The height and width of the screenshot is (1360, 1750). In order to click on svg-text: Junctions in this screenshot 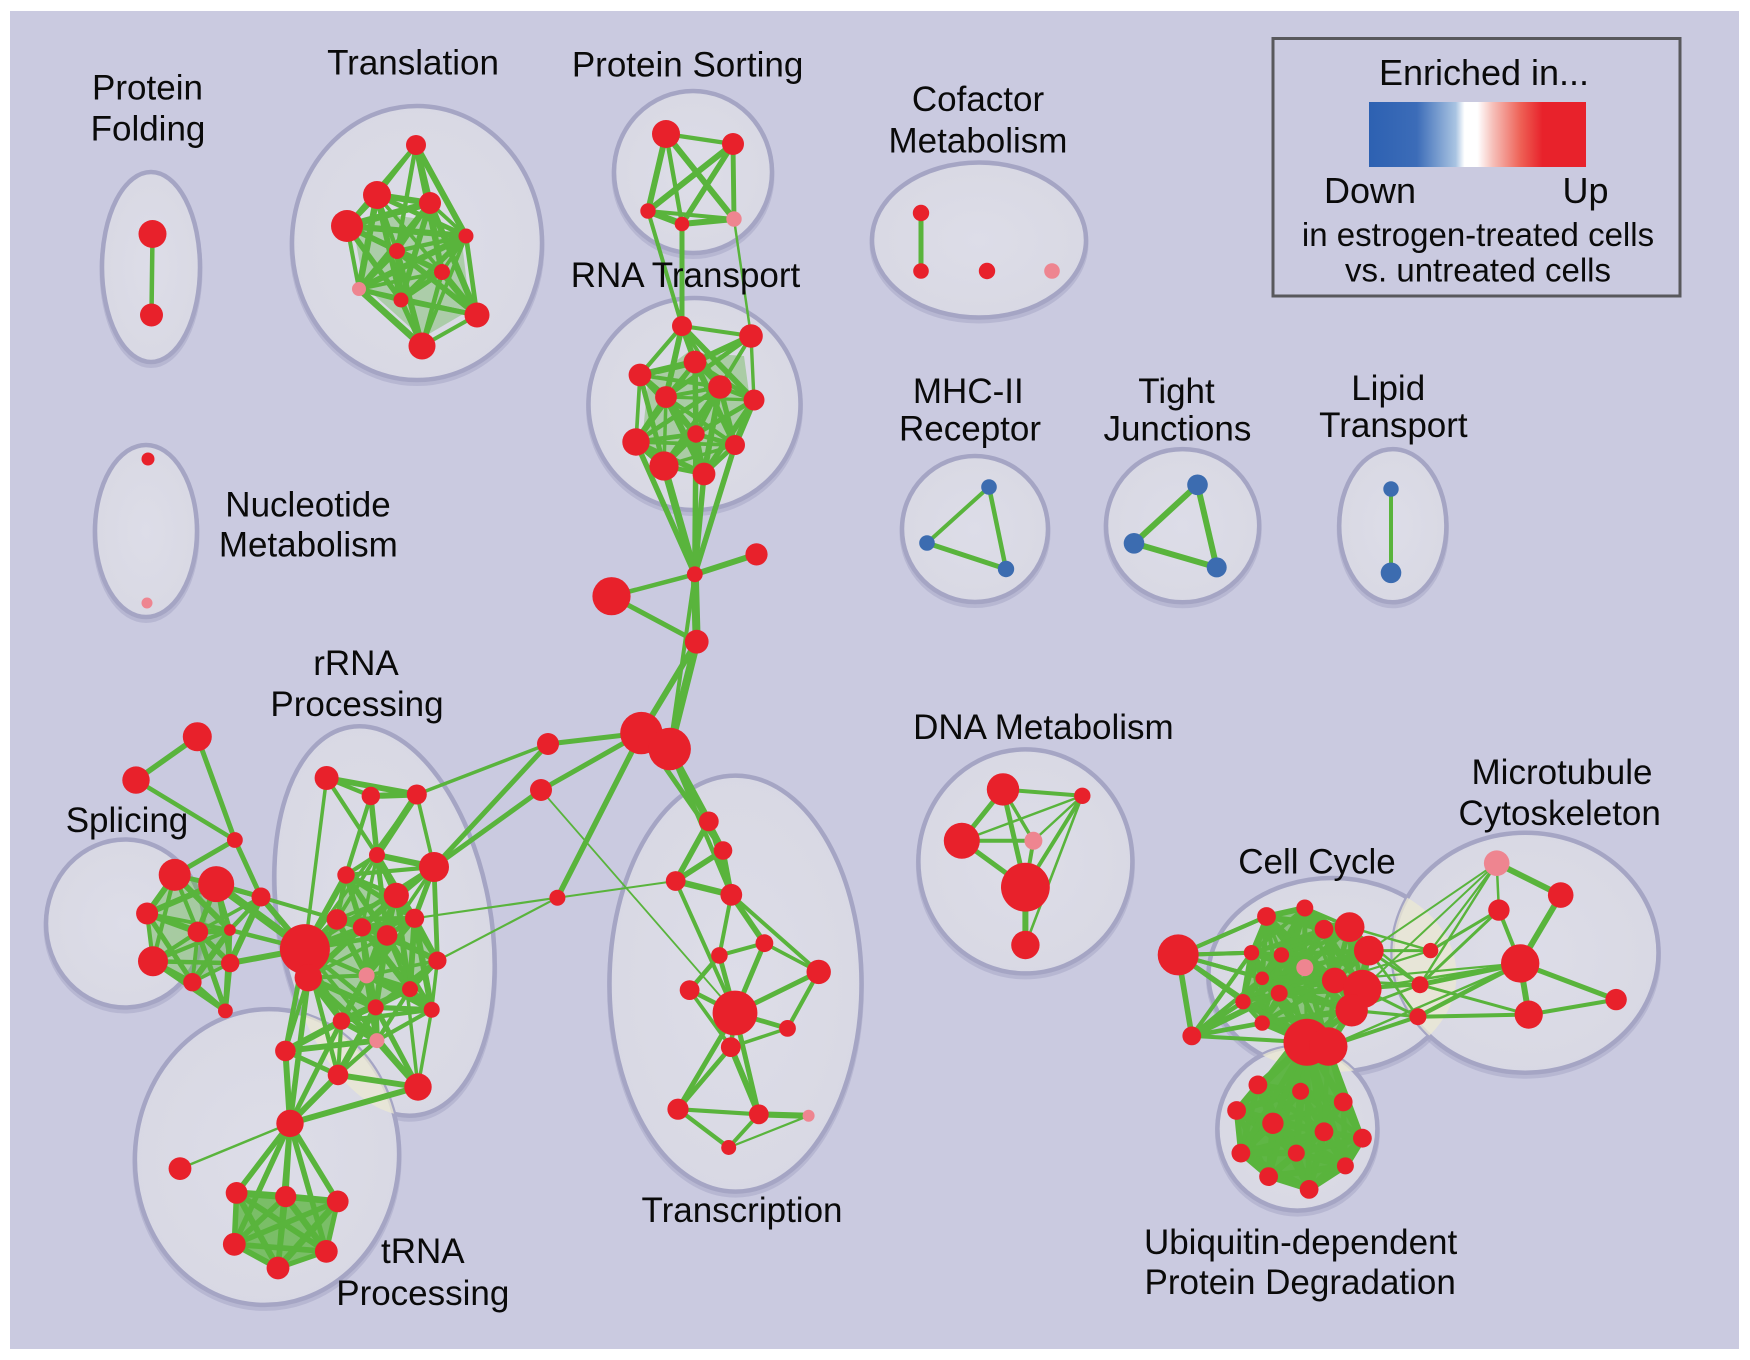, I will do `click(1177, 429)`.